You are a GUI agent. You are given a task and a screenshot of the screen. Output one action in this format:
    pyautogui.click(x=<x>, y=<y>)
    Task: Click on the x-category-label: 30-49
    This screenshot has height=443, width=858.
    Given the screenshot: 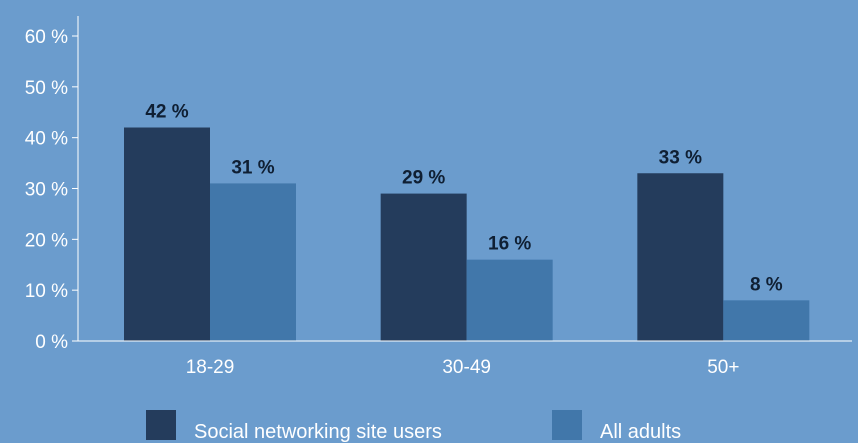 What is the action you would take?
    pyautogui.click(x=466, y=367)
    